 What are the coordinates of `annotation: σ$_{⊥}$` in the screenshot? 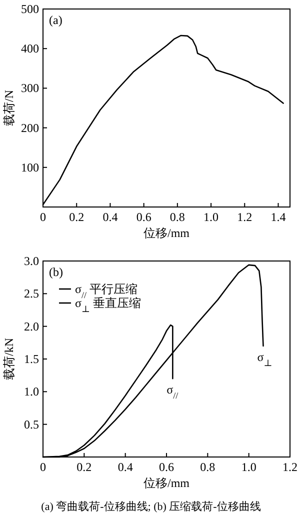 It's located at (264, 359).